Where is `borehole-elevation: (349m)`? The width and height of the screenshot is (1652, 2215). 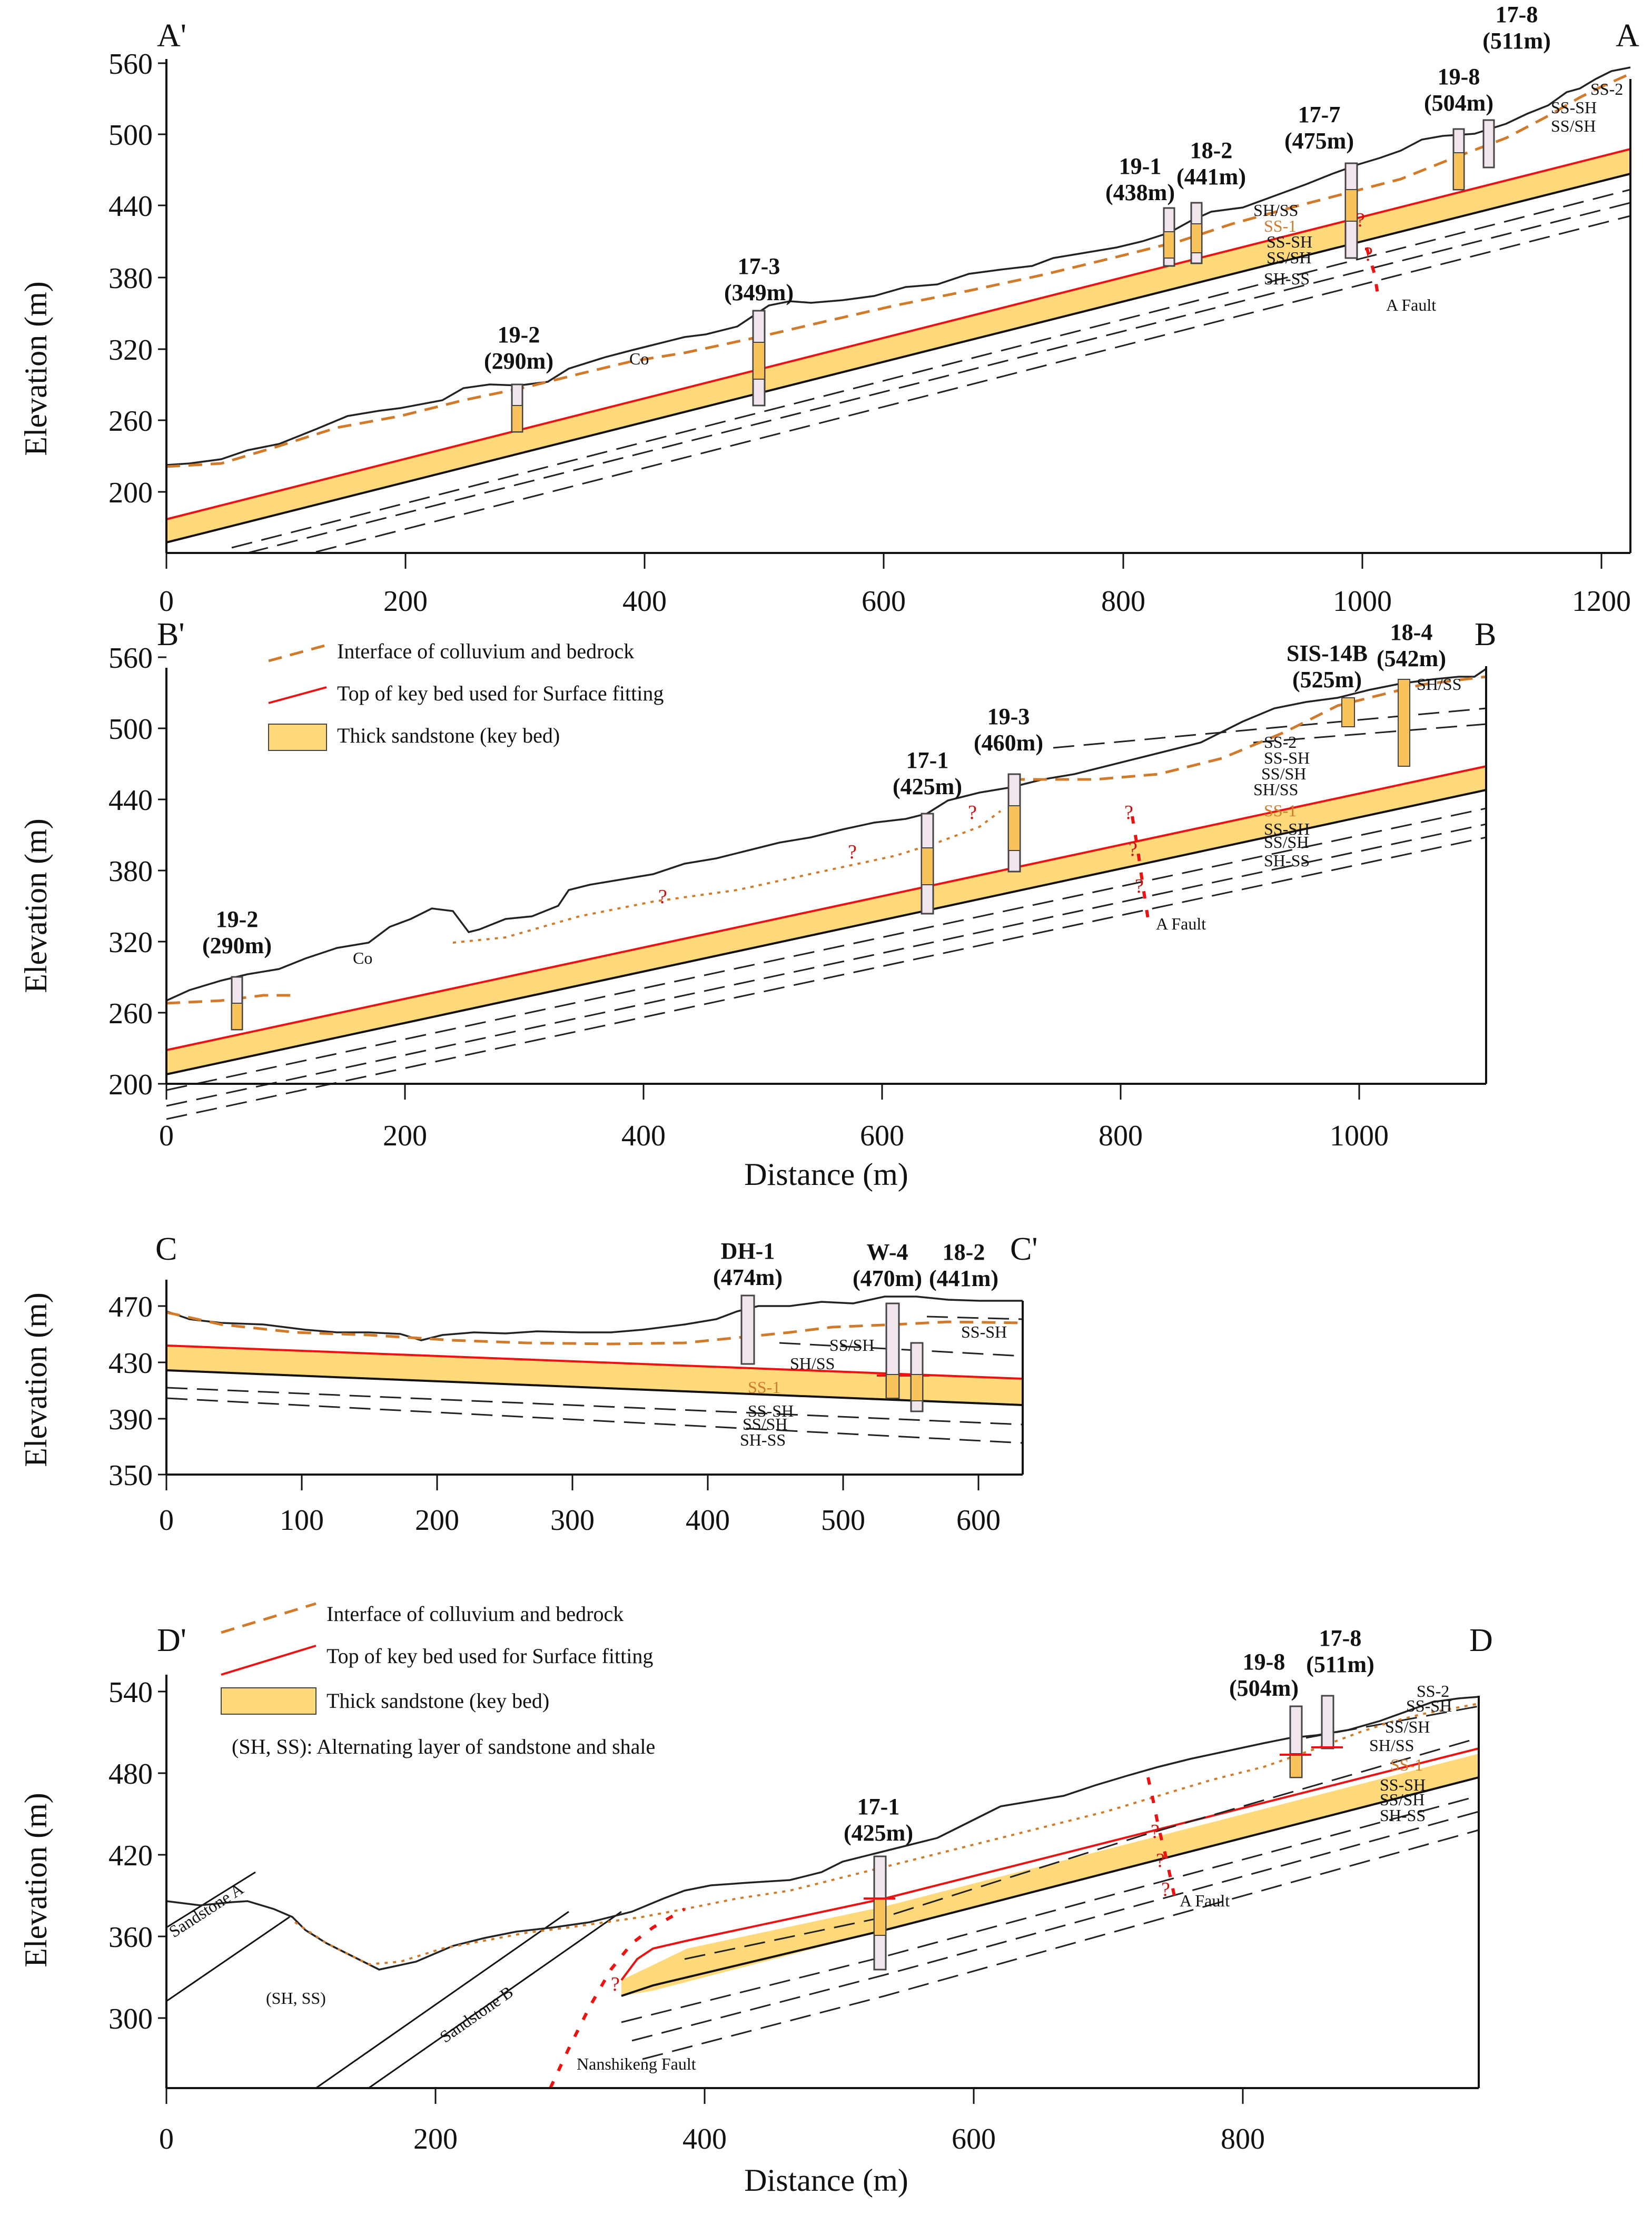 borehole-elevation: (349m) is located at coordinates (759, 292).